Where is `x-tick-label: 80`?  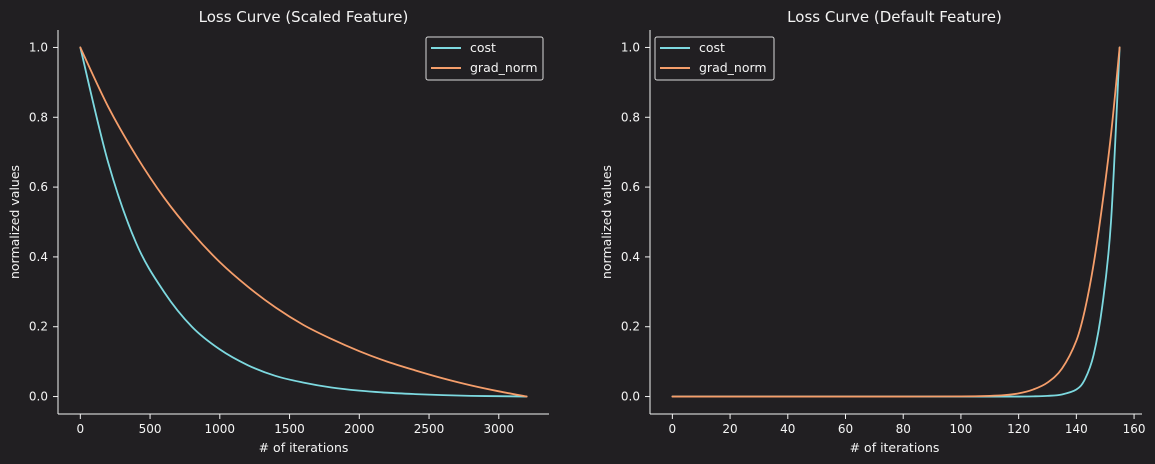
x-tick-label: 80 is located at coordinates (903, 429).